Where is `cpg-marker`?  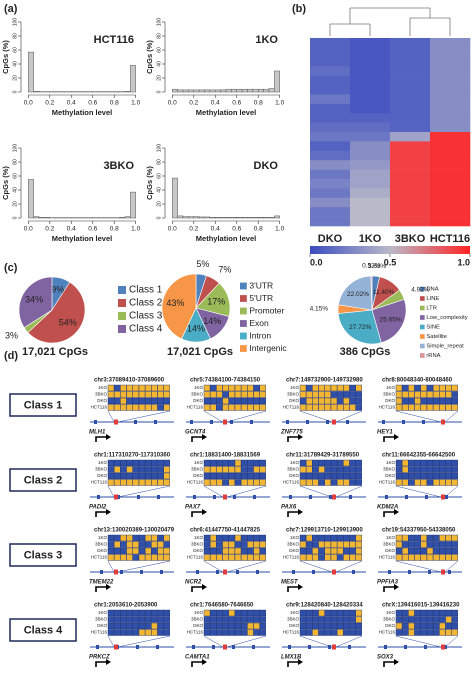 cpg-marker is located at coordinates (443, 422).